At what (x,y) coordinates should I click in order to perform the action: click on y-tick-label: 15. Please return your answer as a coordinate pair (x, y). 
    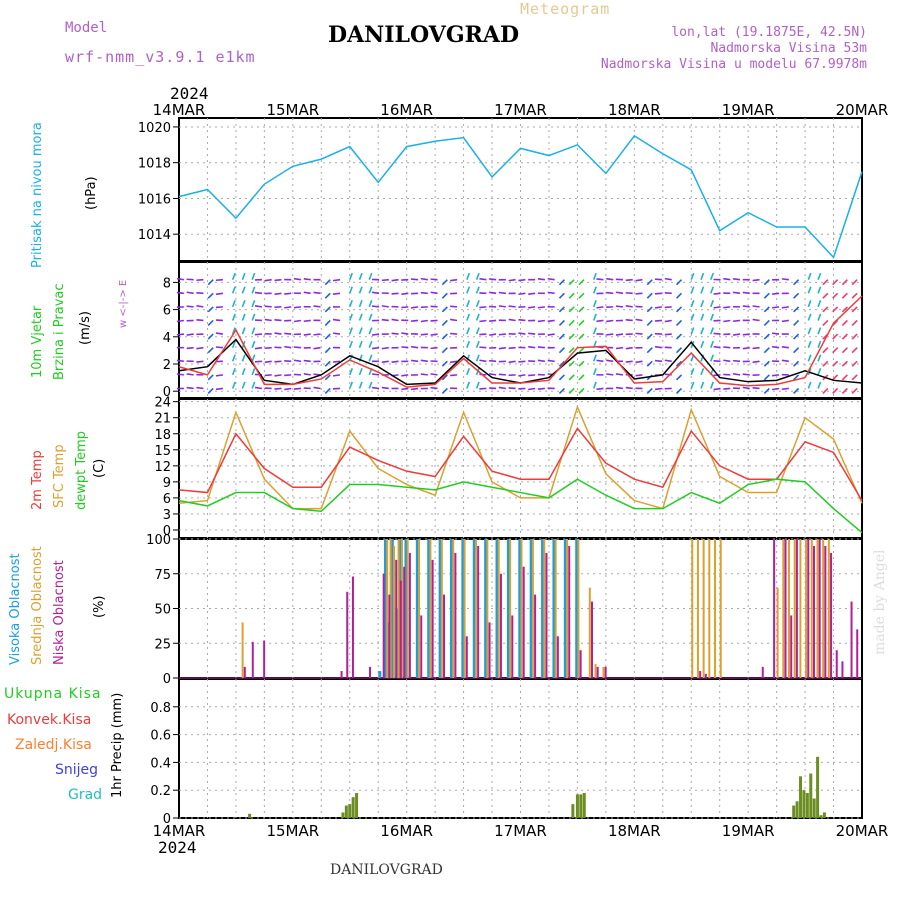
    Looking at the image, I should click on (162, 451).